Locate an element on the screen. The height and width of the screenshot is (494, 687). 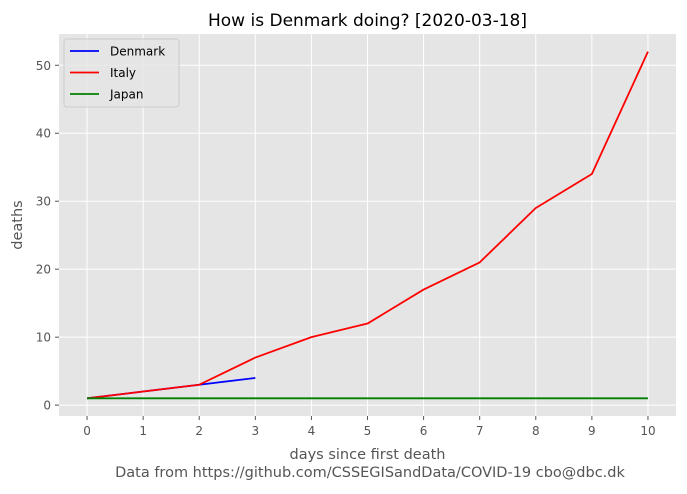
x-tick-label: 4 is located at coordinates (312, 431).